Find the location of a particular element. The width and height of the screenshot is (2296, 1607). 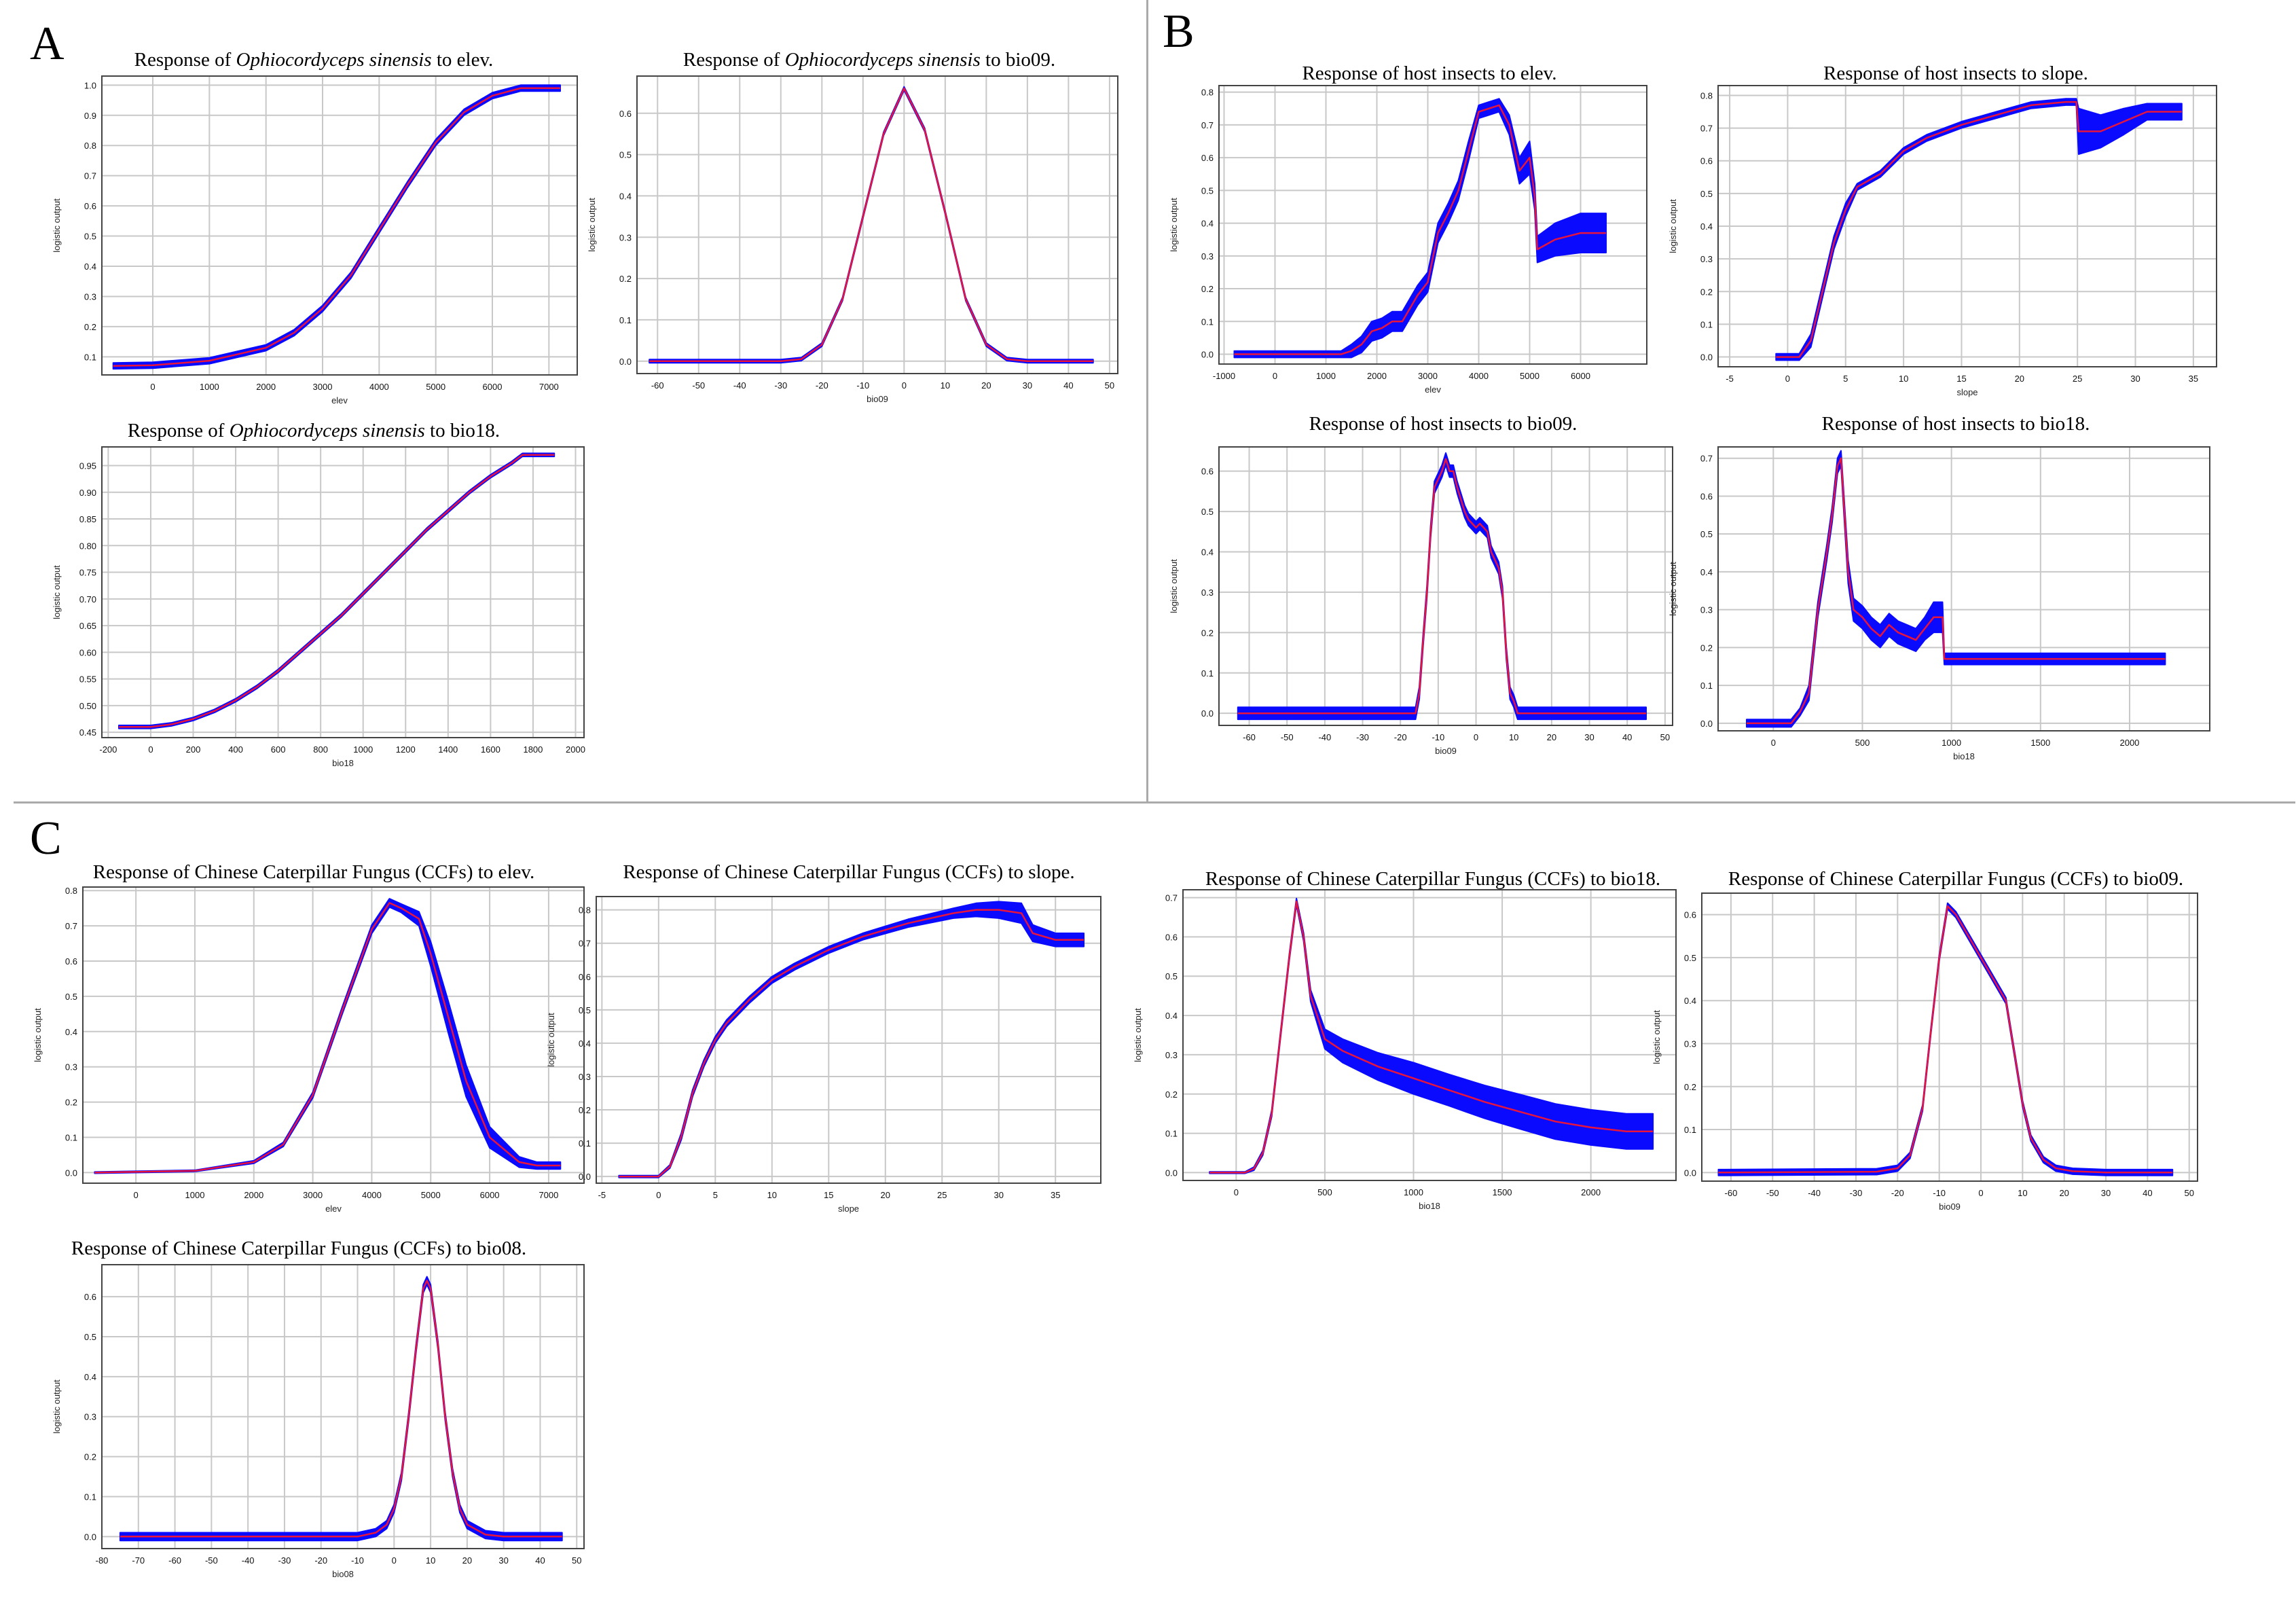

chart-title-b4: Response of host insects to bio18. is located at coordinates (1956, 424).